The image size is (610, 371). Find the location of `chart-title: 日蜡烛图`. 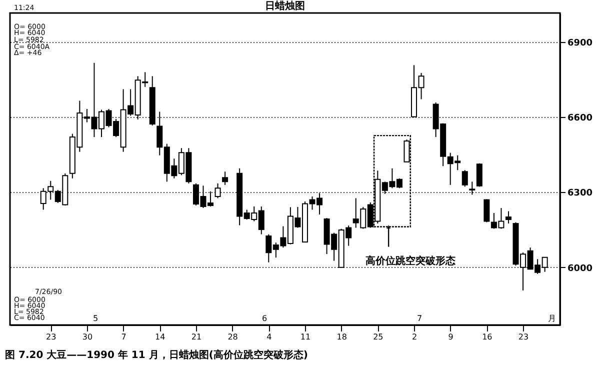

chart-title: 日蜡烛图 is located at coordinates (285, 6).